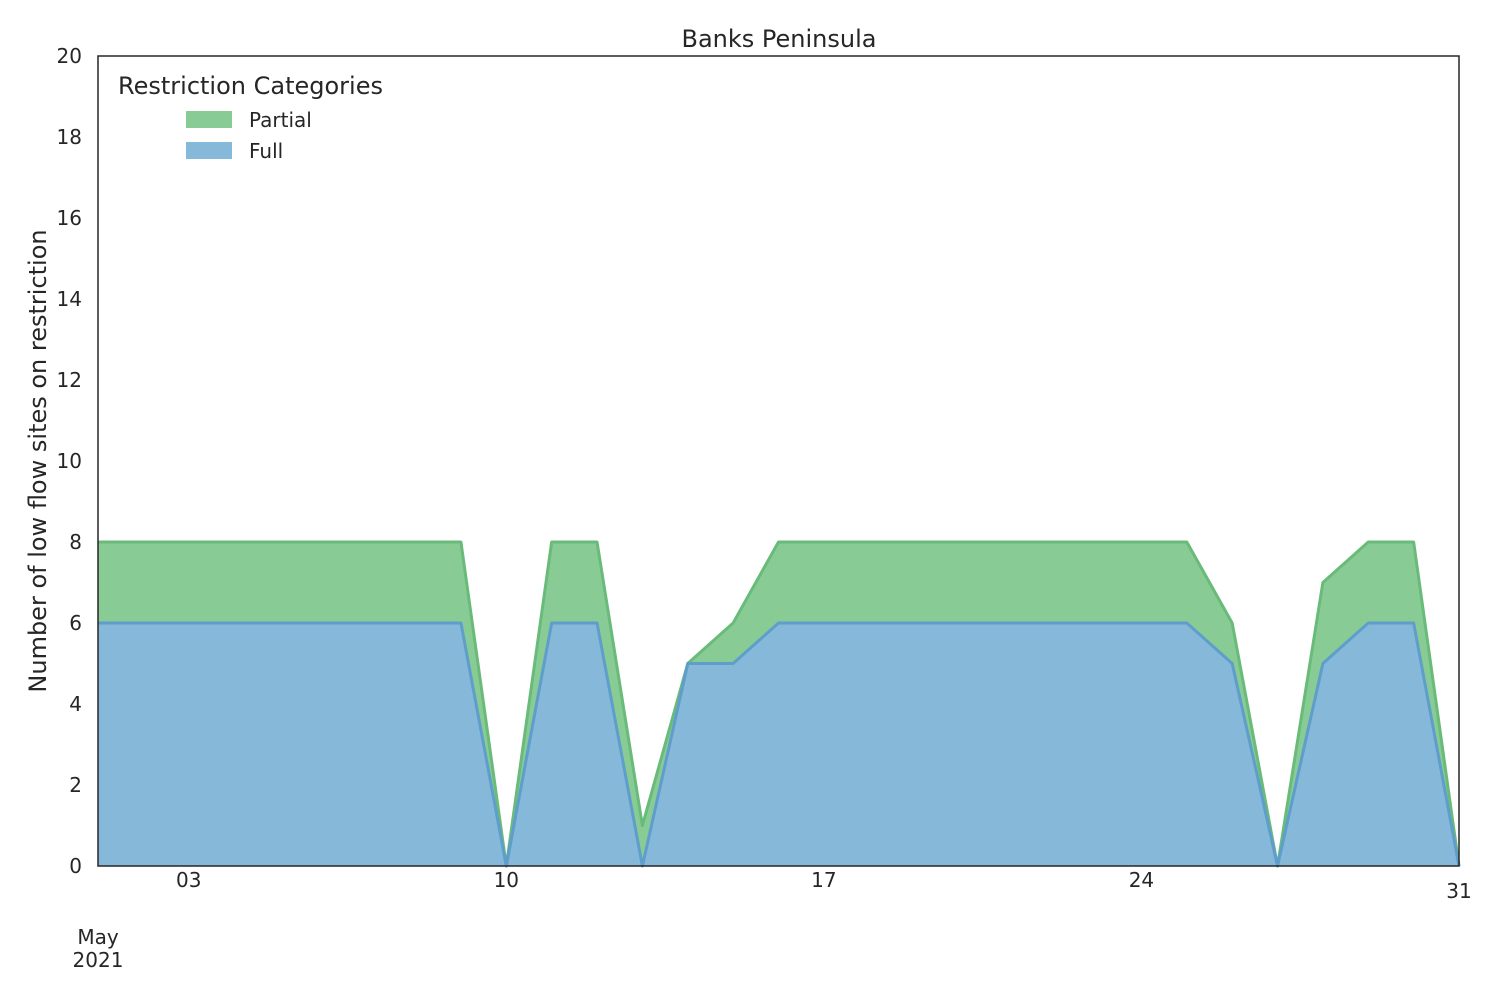 Image resolution: width=1500 pixels, height=1000 pixels. Describe the element at coordinates (75, 704) in the screenshot. I see `y-tick-label: 4` at that location.